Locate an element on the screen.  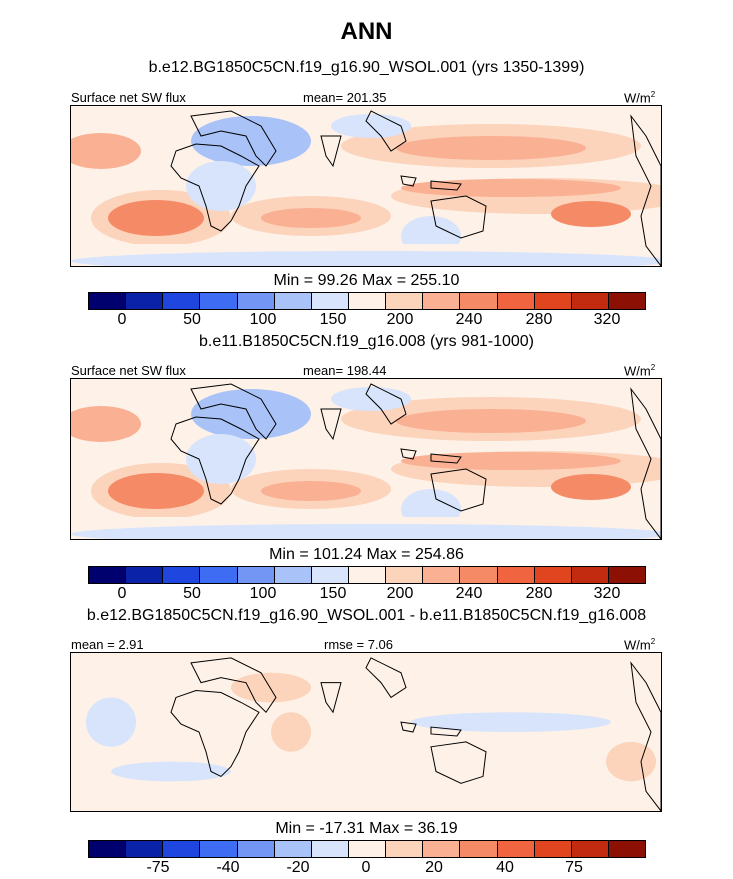
panel-3-colorbar is located at coordinates (367, 849).